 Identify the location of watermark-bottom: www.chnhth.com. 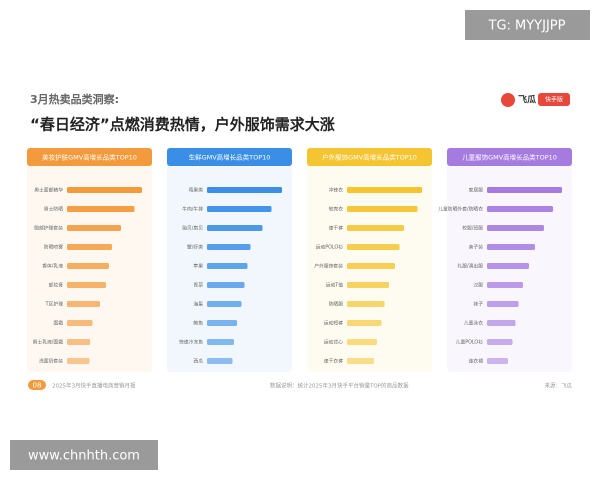
(84, 456).